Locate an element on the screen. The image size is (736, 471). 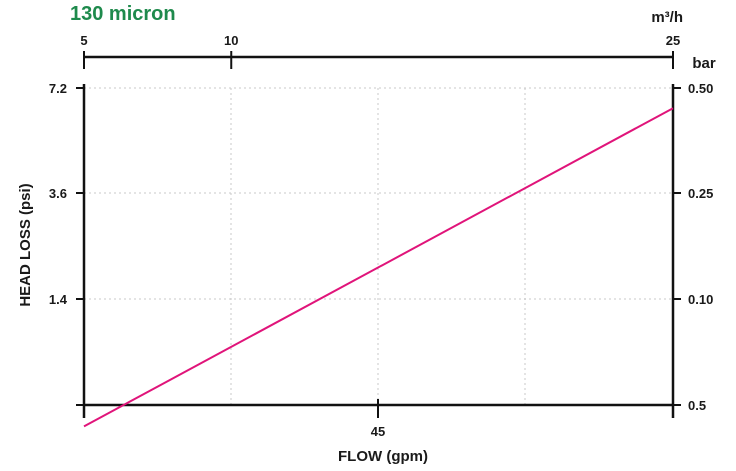
right-axis-tick-label: 0.5 is located at coordinates (697, 405).